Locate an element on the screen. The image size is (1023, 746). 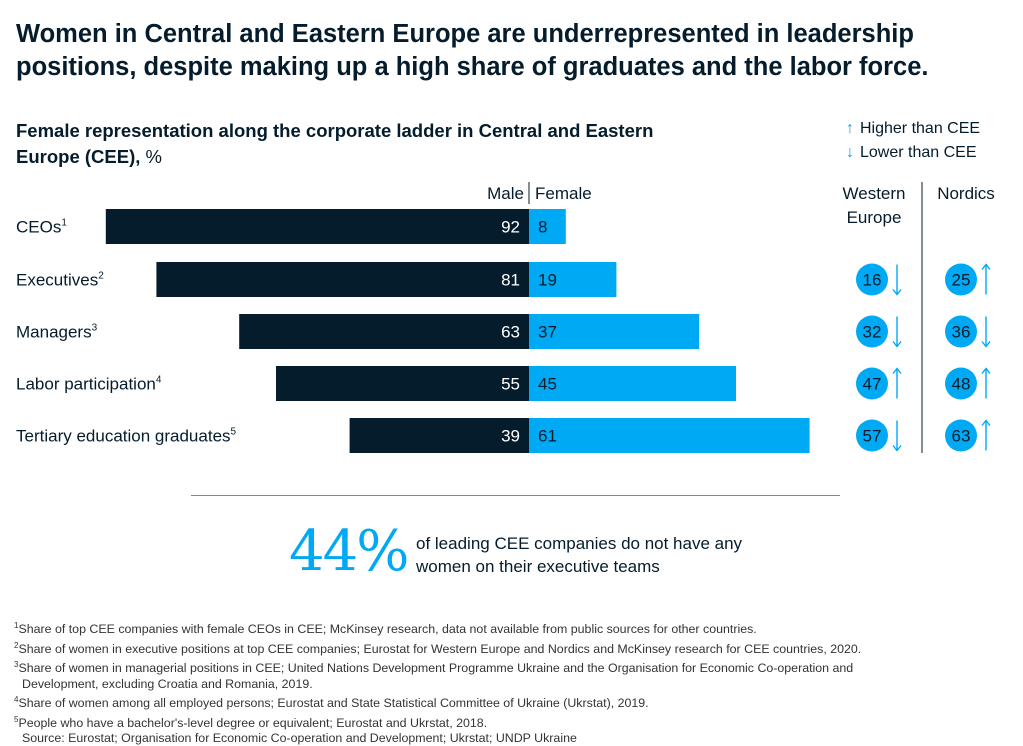
footnote-marker: 4 is located at coordinates (16, 699).